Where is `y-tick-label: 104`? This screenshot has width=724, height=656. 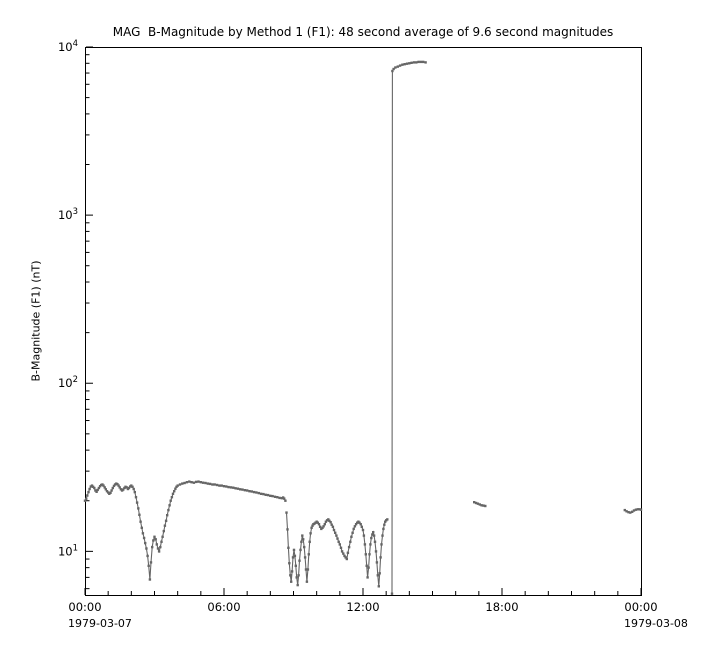 y-tick-label: 104 is located at coordinates (68, 46).